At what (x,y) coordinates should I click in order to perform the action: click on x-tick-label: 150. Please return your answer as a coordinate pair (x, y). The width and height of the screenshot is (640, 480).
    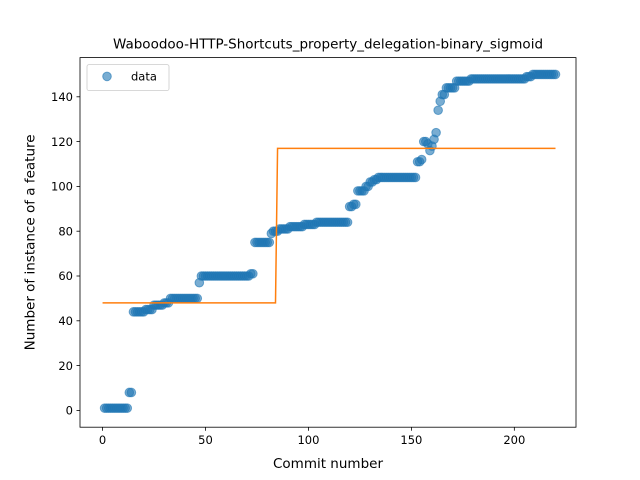
    Looking at the image, I should click on (411, 440).